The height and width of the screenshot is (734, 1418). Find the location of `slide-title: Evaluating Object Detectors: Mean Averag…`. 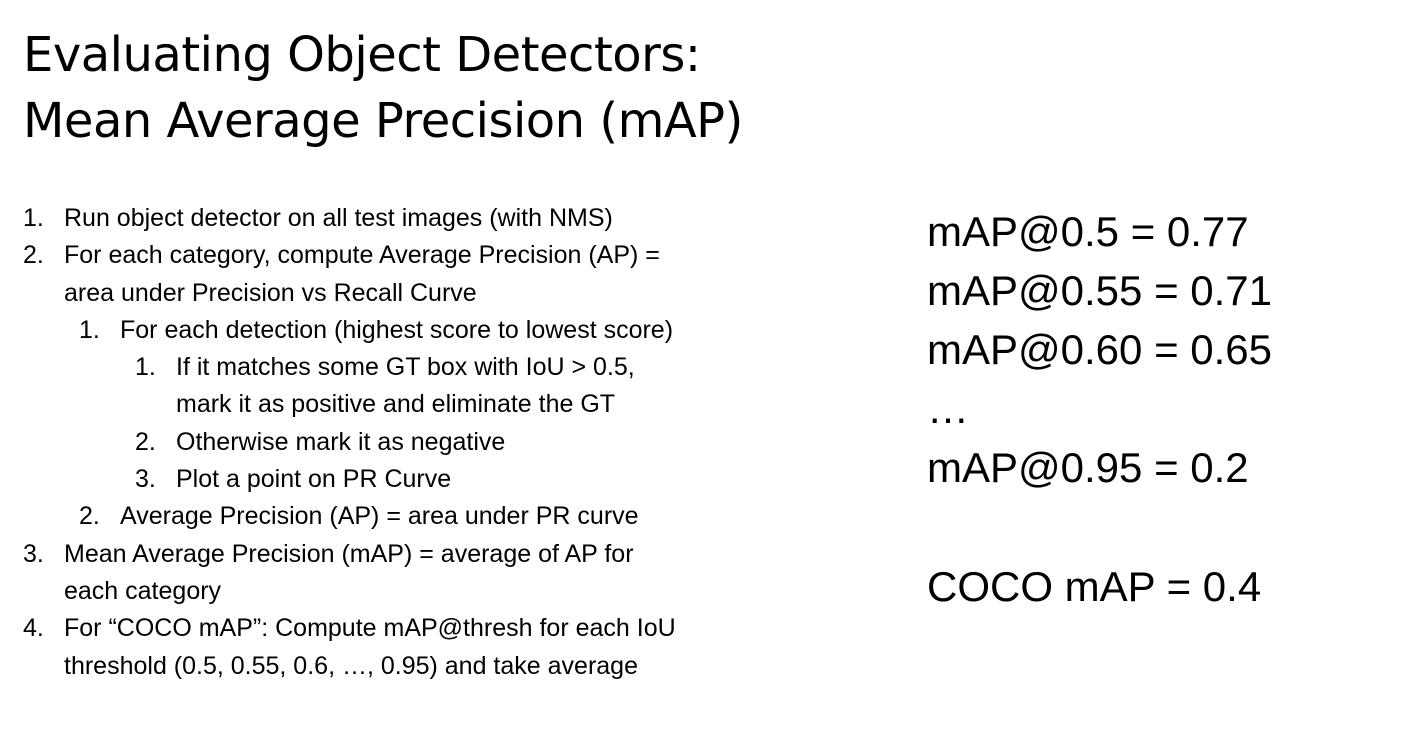

slide-title: Evaluating Object Detectors: Mean Averag… is located at coordinates (383, 88).